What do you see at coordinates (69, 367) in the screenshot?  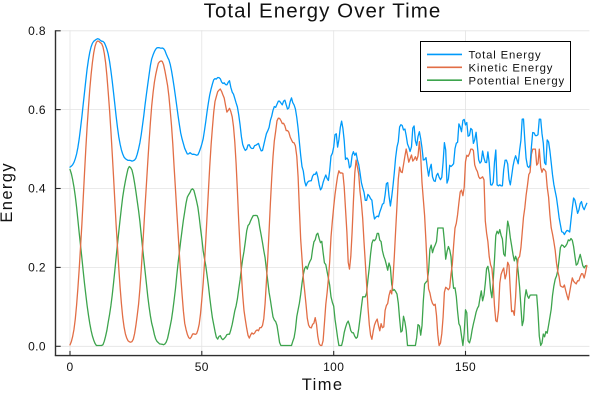 I see `svg-text: 0` at bounding box center [69, 367].